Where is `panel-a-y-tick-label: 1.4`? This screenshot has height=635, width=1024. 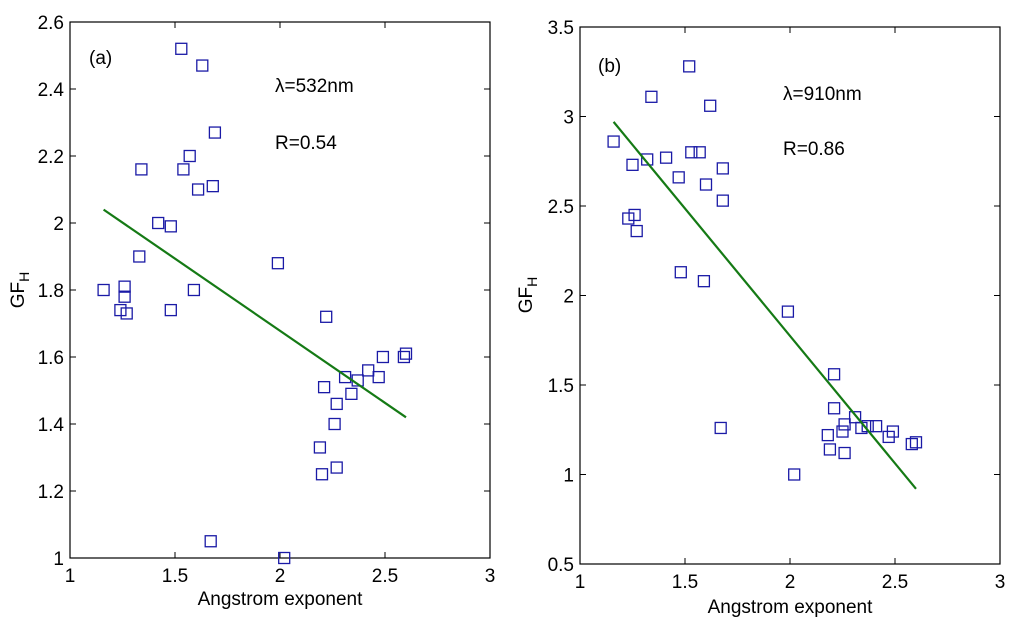 panel-a-y-tick-label: 1.4 is located at coordinates (51, 425).